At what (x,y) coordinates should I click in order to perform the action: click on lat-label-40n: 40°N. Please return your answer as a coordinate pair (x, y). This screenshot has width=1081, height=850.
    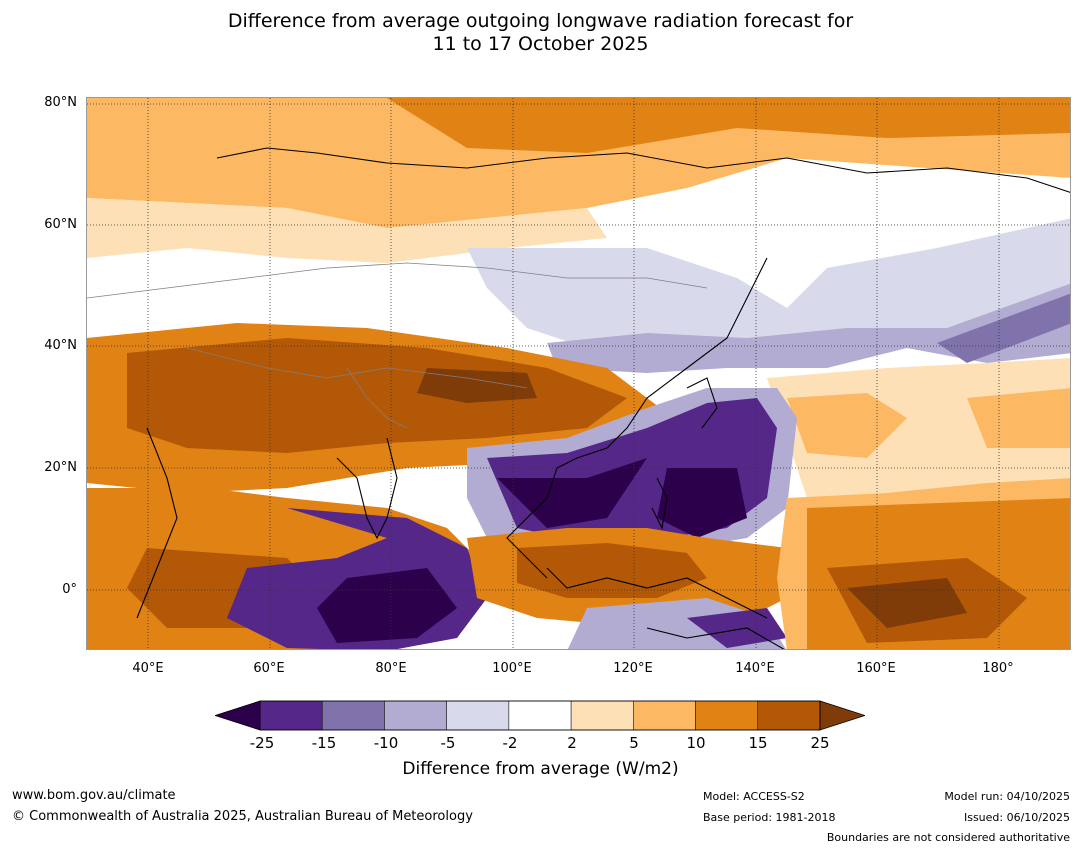
    Looking at the image, I should click on (60, 345).